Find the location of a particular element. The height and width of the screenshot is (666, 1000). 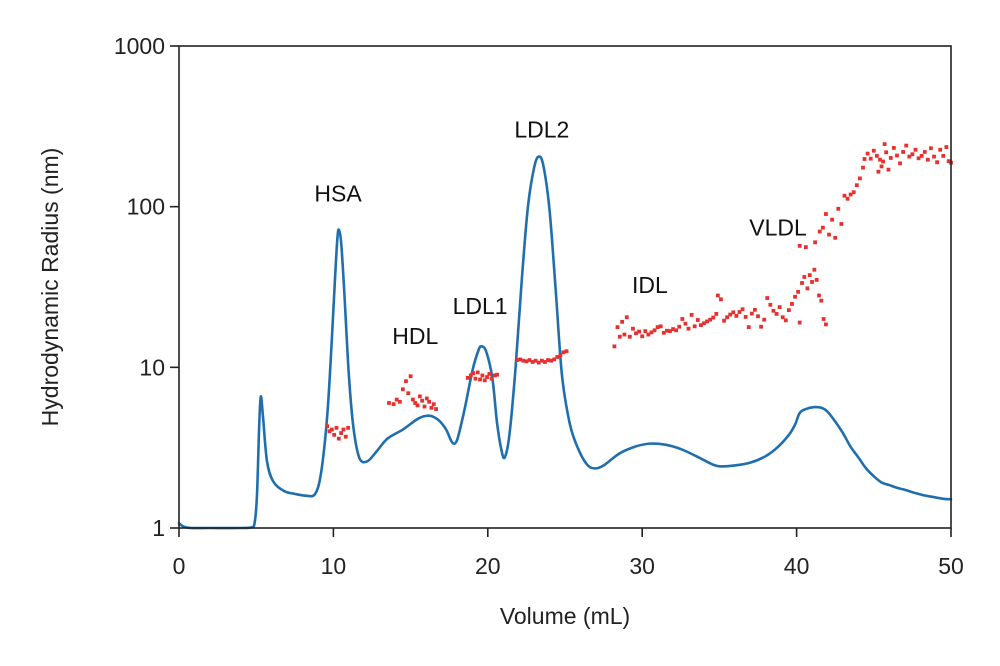

y-axis-title: Hydrodynamic Radius (nm) is located at coordinates (50, 287).